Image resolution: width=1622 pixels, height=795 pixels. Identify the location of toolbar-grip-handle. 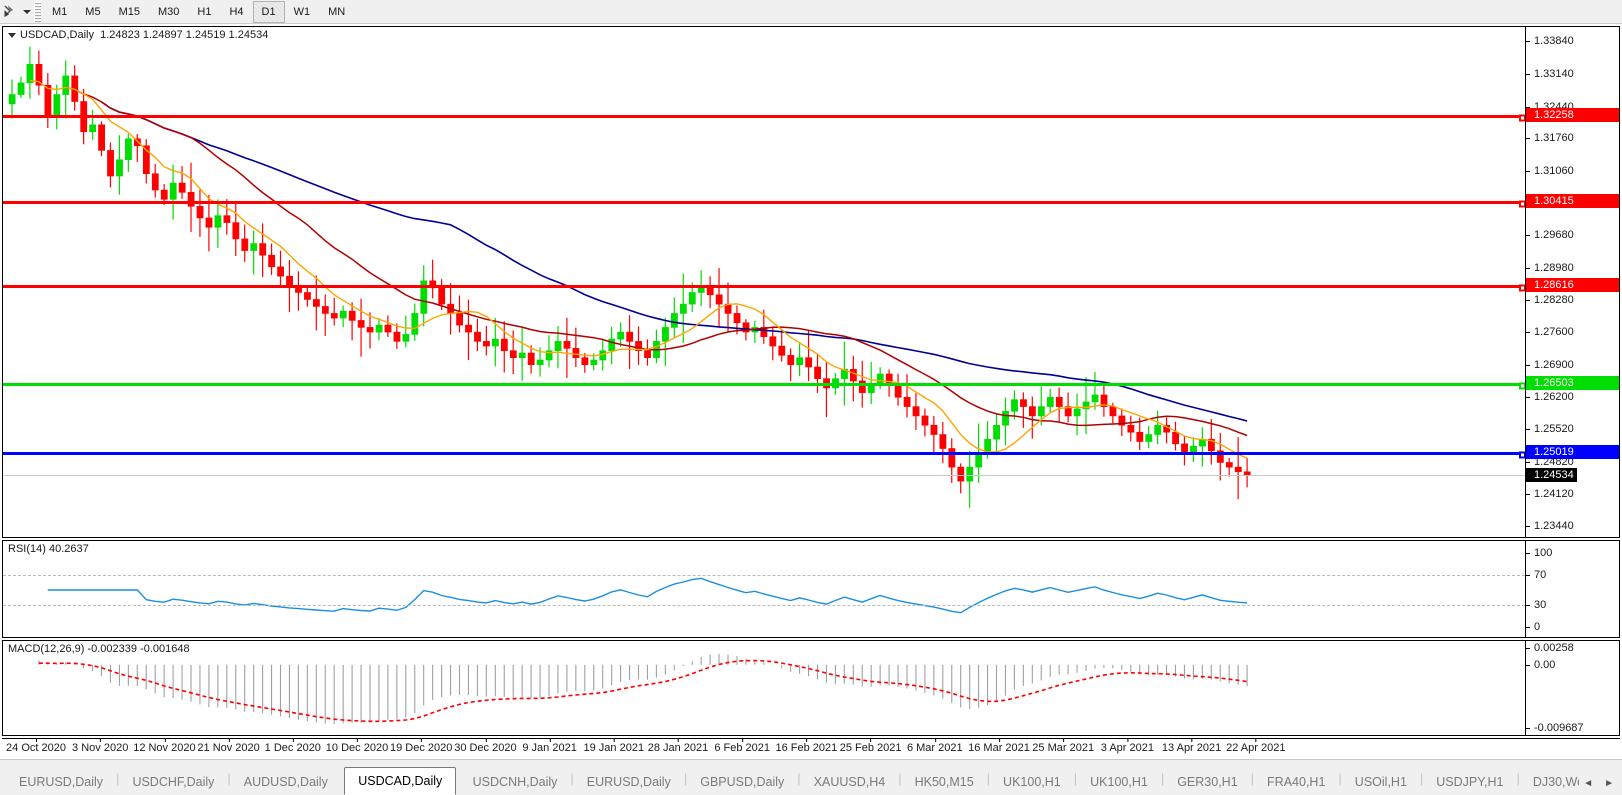
(37, 11).